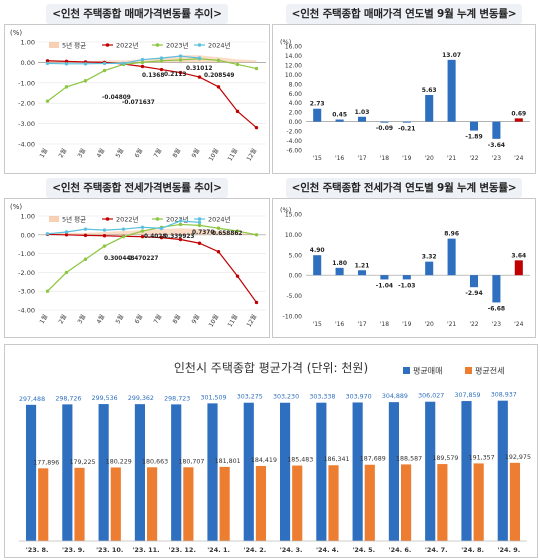  Describe the element at coordinates (233, 154) in the screenshot. I see `x-tick-label: 11월` at that location.